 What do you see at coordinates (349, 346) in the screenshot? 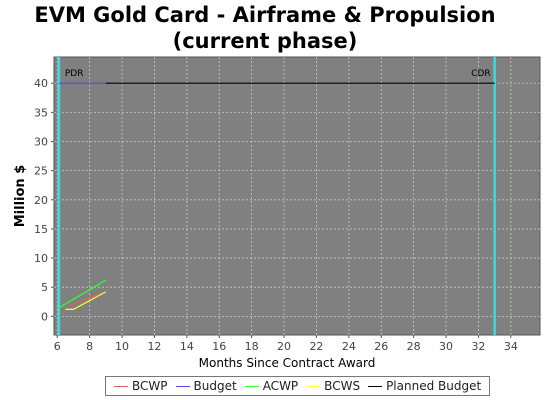
I see `x-tick-label: 24` at bounding box center [349, 346].